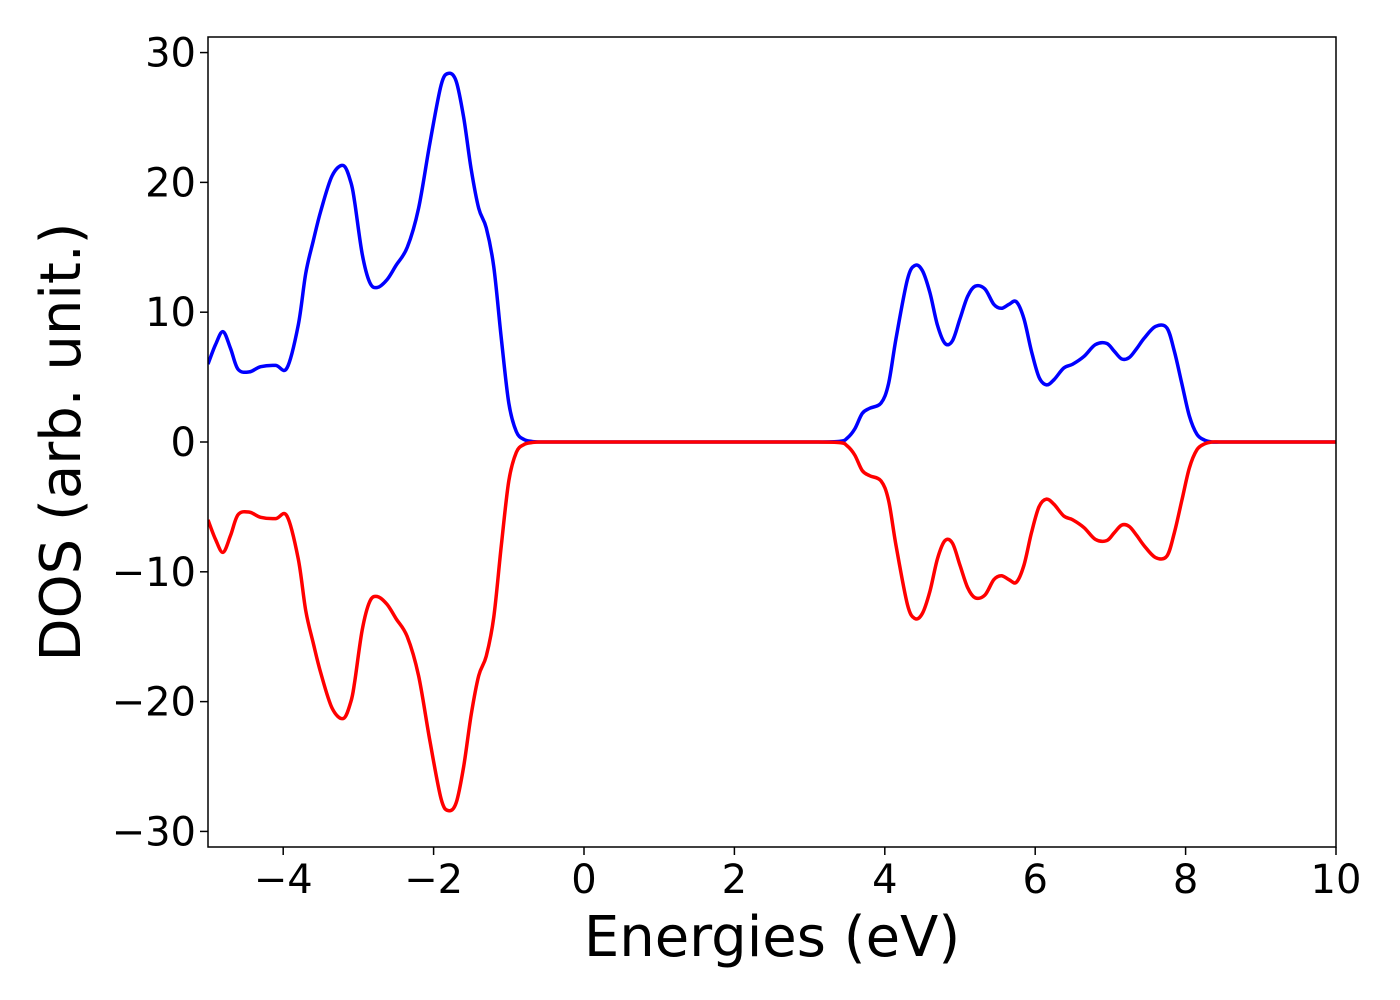  What do you see at coordinates (433, 880) in the screenshot?
I see `x-tick-label: −2` at bounding box center [433, 880].